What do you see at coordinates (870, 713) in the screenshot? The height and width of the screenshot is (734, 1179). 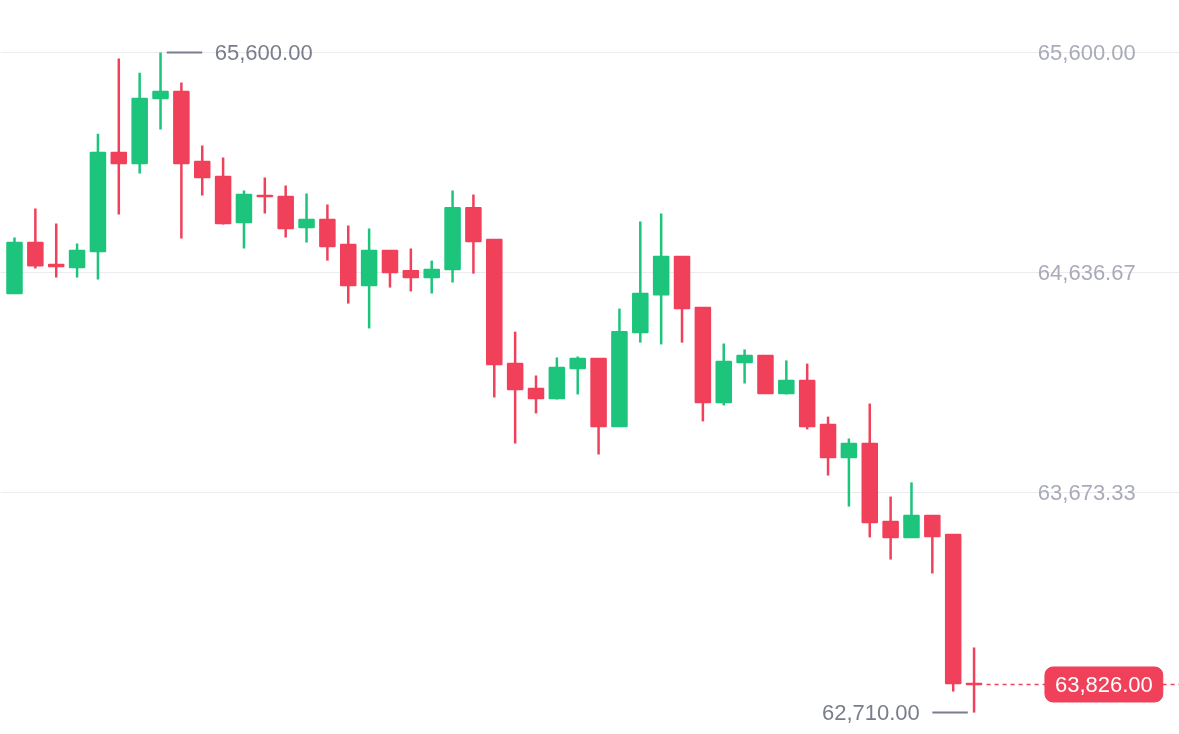 I see `annotation: 62,710.00` at bounding box center [870, 713].